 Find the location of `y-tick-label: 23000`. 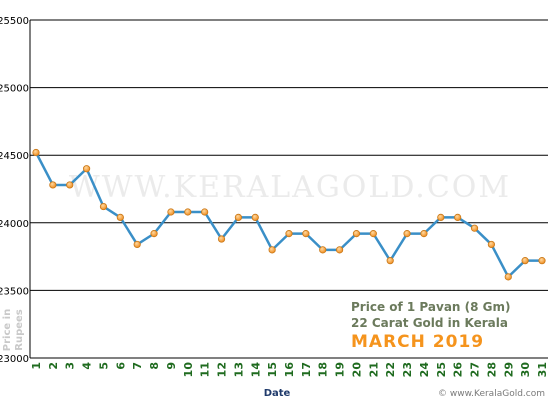

y-tick-label: 23000 is located at coordinates (14, 359).